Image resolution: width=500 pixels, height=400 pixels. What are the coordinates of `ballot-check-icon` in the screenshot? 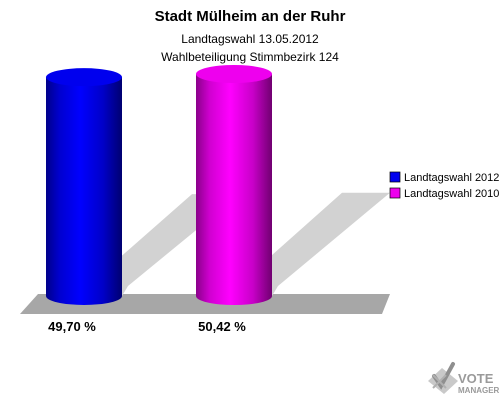 It's located at (443, 378).